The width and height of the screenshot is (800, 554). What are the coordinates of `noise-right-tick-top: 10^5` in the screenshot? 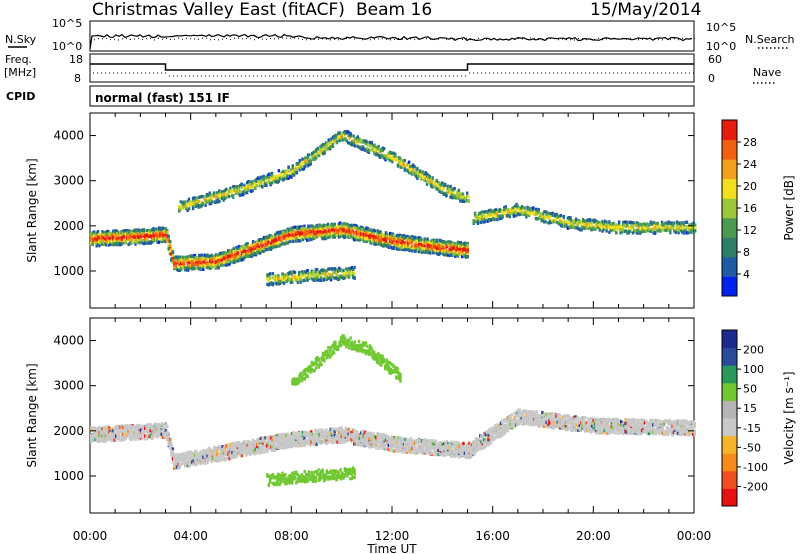 It's located at (721, 27).